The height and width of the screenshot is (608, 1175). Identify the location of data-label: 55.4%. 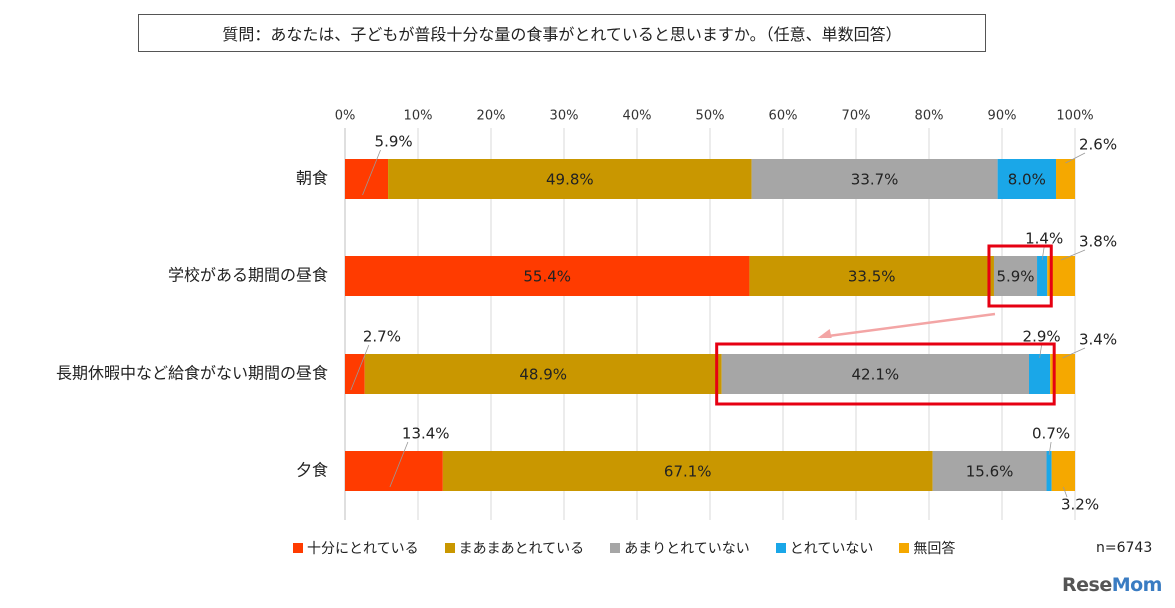
(547, 277).